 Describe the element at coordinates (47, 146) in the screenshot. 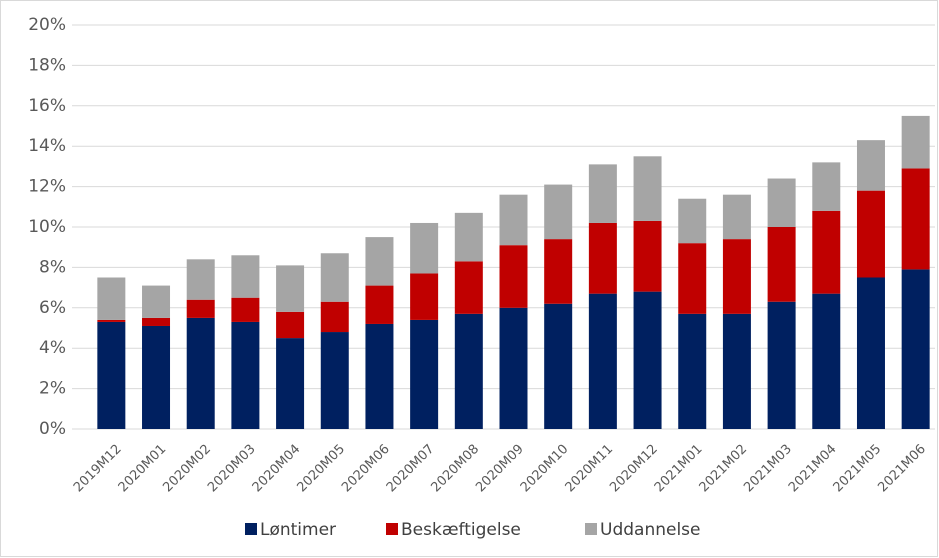

I see `y-tick-label: 14%` at that location.